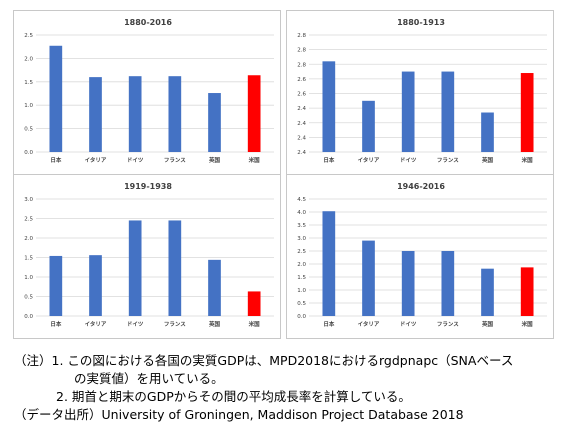 The height and width of the screenshot is (435, 569). What do you see at coordinates (421, 22) in the screenshot?
I see `chart-title: 1880-1913` at bounding box center [421, 22].